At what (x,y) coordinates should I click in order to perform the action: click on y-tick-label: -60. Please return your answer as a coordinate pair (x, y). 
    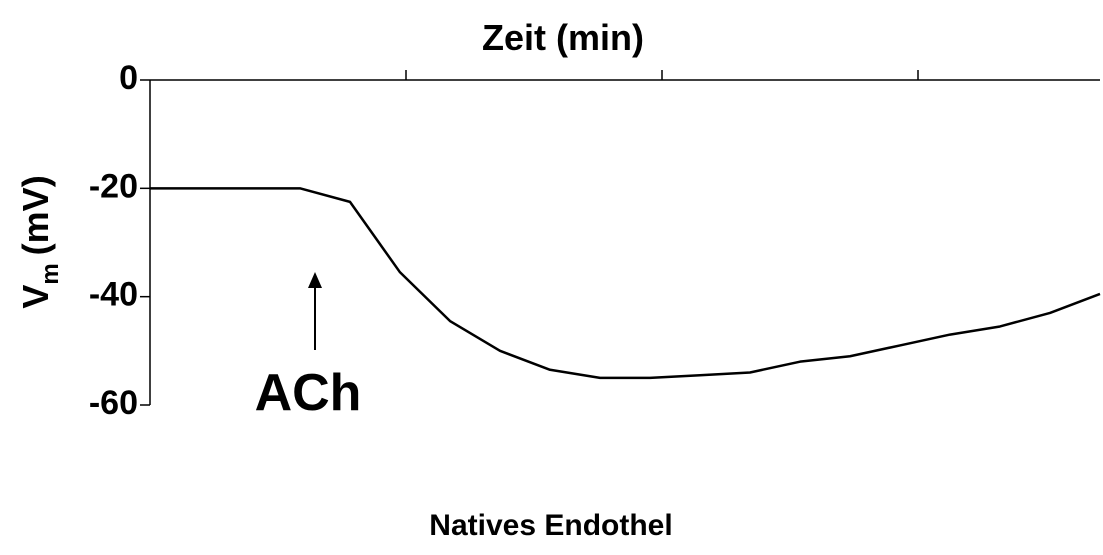
    Looking at the image, I should click on (113, 403).